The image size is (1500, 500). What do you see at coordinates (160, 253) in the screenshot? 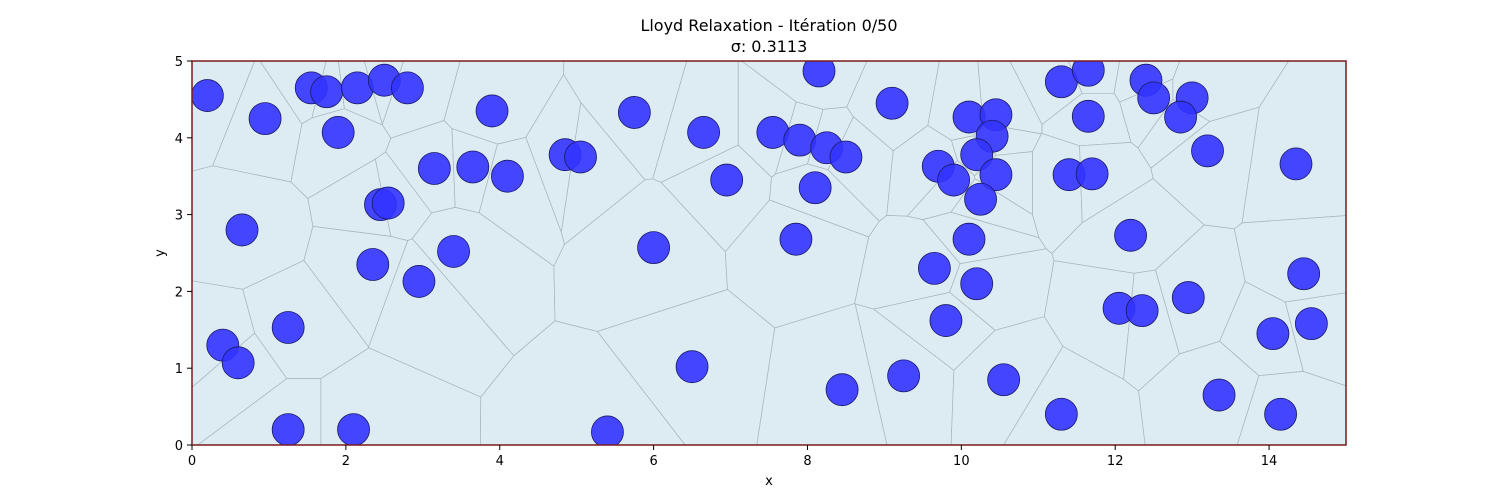
I see `y-axis-label: y` at bounding box center [160, 253].